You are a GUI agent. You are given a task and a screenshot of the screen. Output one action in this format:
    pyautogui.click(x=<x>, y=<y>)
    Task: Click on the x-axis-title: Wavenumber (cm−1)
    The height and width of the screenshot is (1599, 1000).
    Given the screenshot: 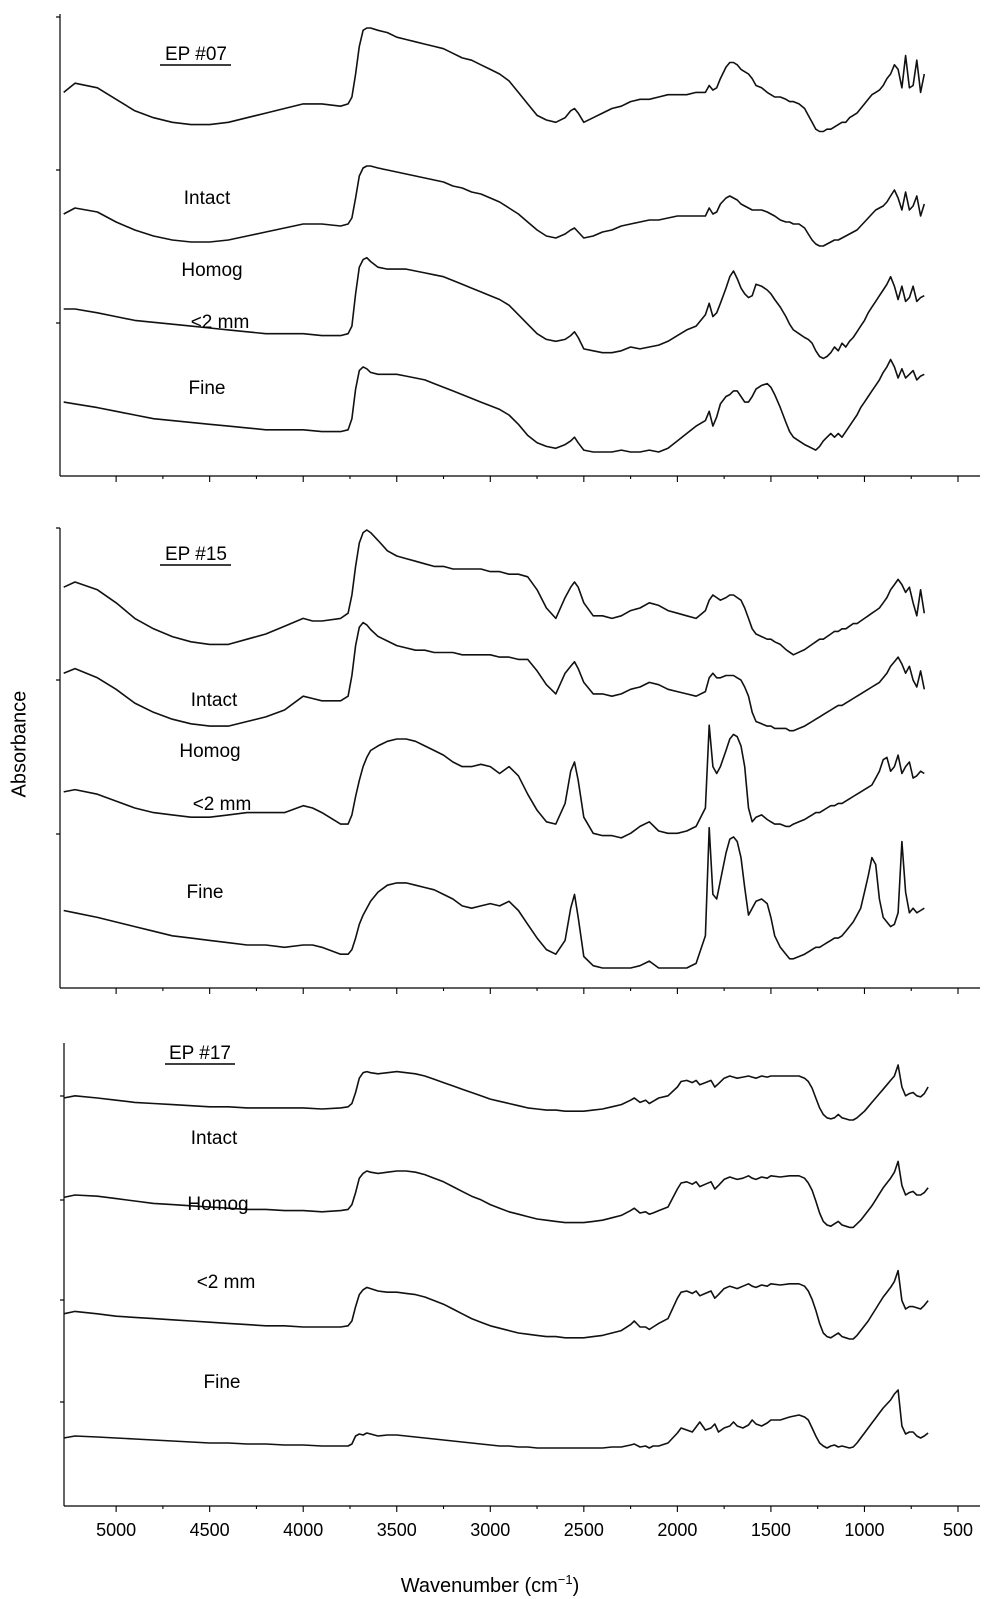 What is the action you would take?
    pyautogui.click(x=490, y=1584)
    